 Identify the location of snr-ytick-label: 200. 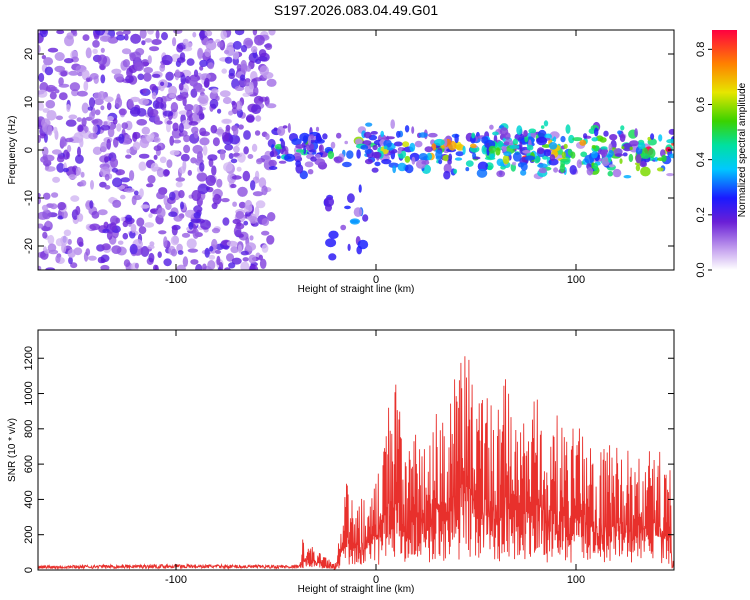
(29, 535).